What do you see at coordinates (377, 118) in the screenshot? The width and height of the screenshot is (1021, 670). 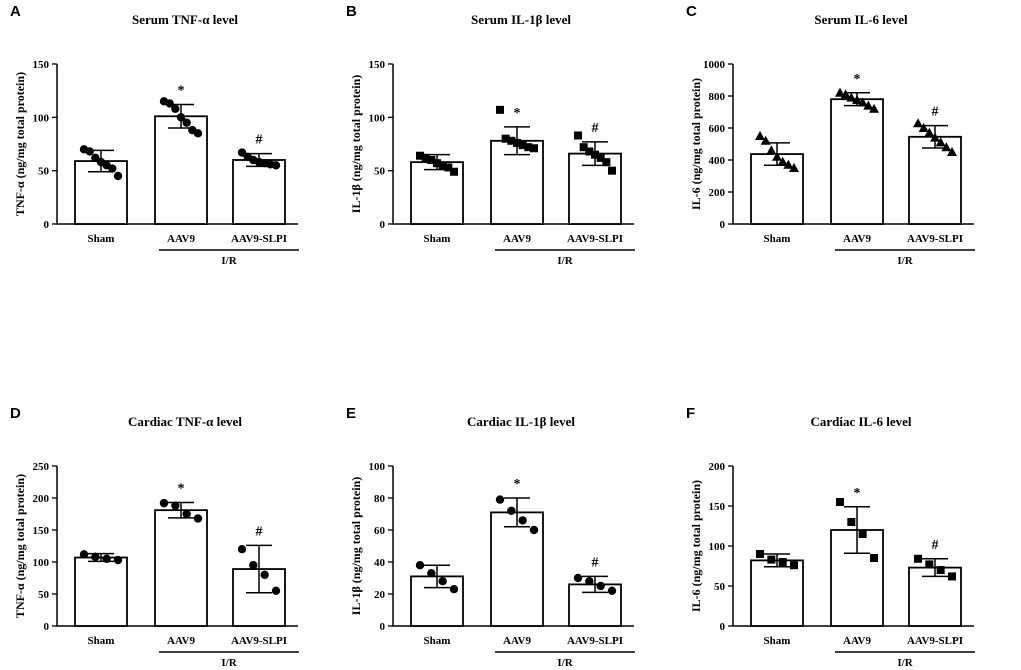 I see `y-tick-label: 100` at bounding box center [377, 118].